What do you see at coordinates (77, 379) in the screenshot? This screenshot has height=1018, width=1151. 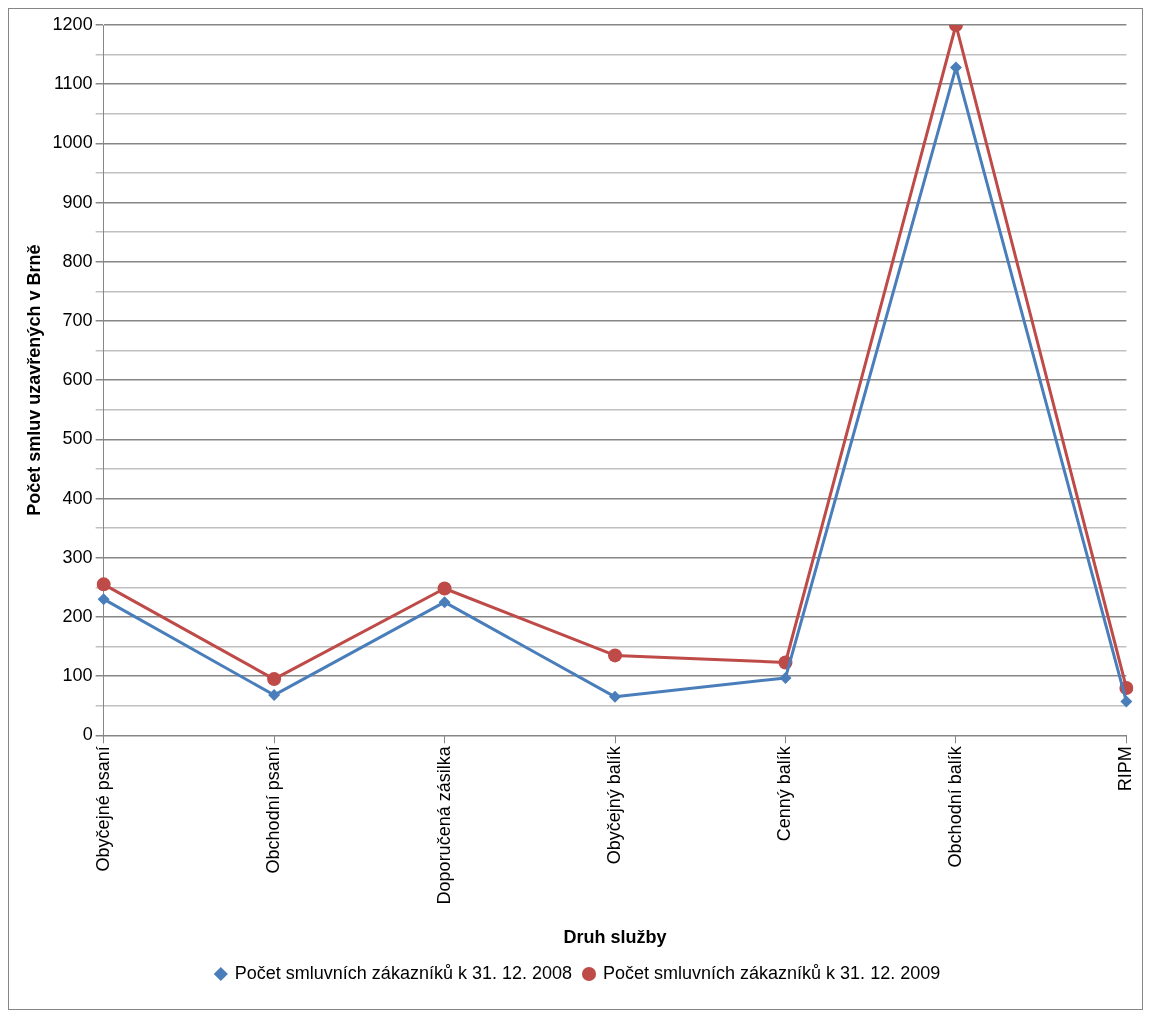 I see `y-tick-label: 600` at bounding box center [77, 379].